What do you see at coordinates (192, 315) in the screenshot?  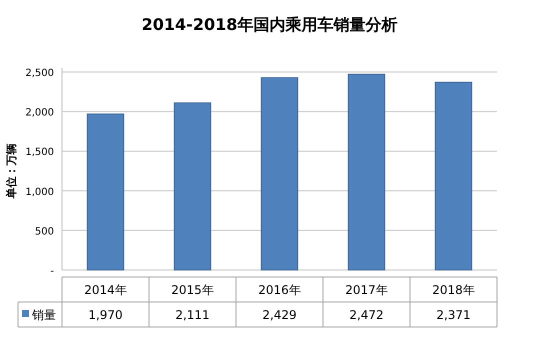 I see `data-label: 2,111` at bounding box center [192, 315].